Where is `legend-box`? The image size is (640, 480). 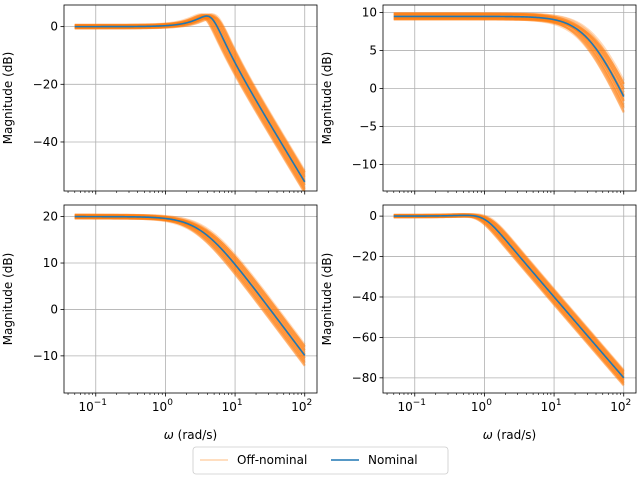
legend-box is located at coordinates (320, 460).